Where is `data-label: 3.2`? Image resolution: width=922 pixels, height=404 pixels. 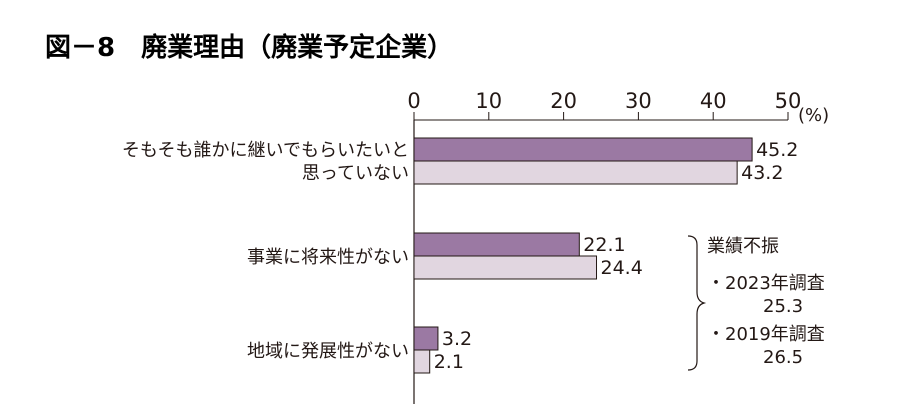 data-label: 3.2 is located at coordinates (457, 339).